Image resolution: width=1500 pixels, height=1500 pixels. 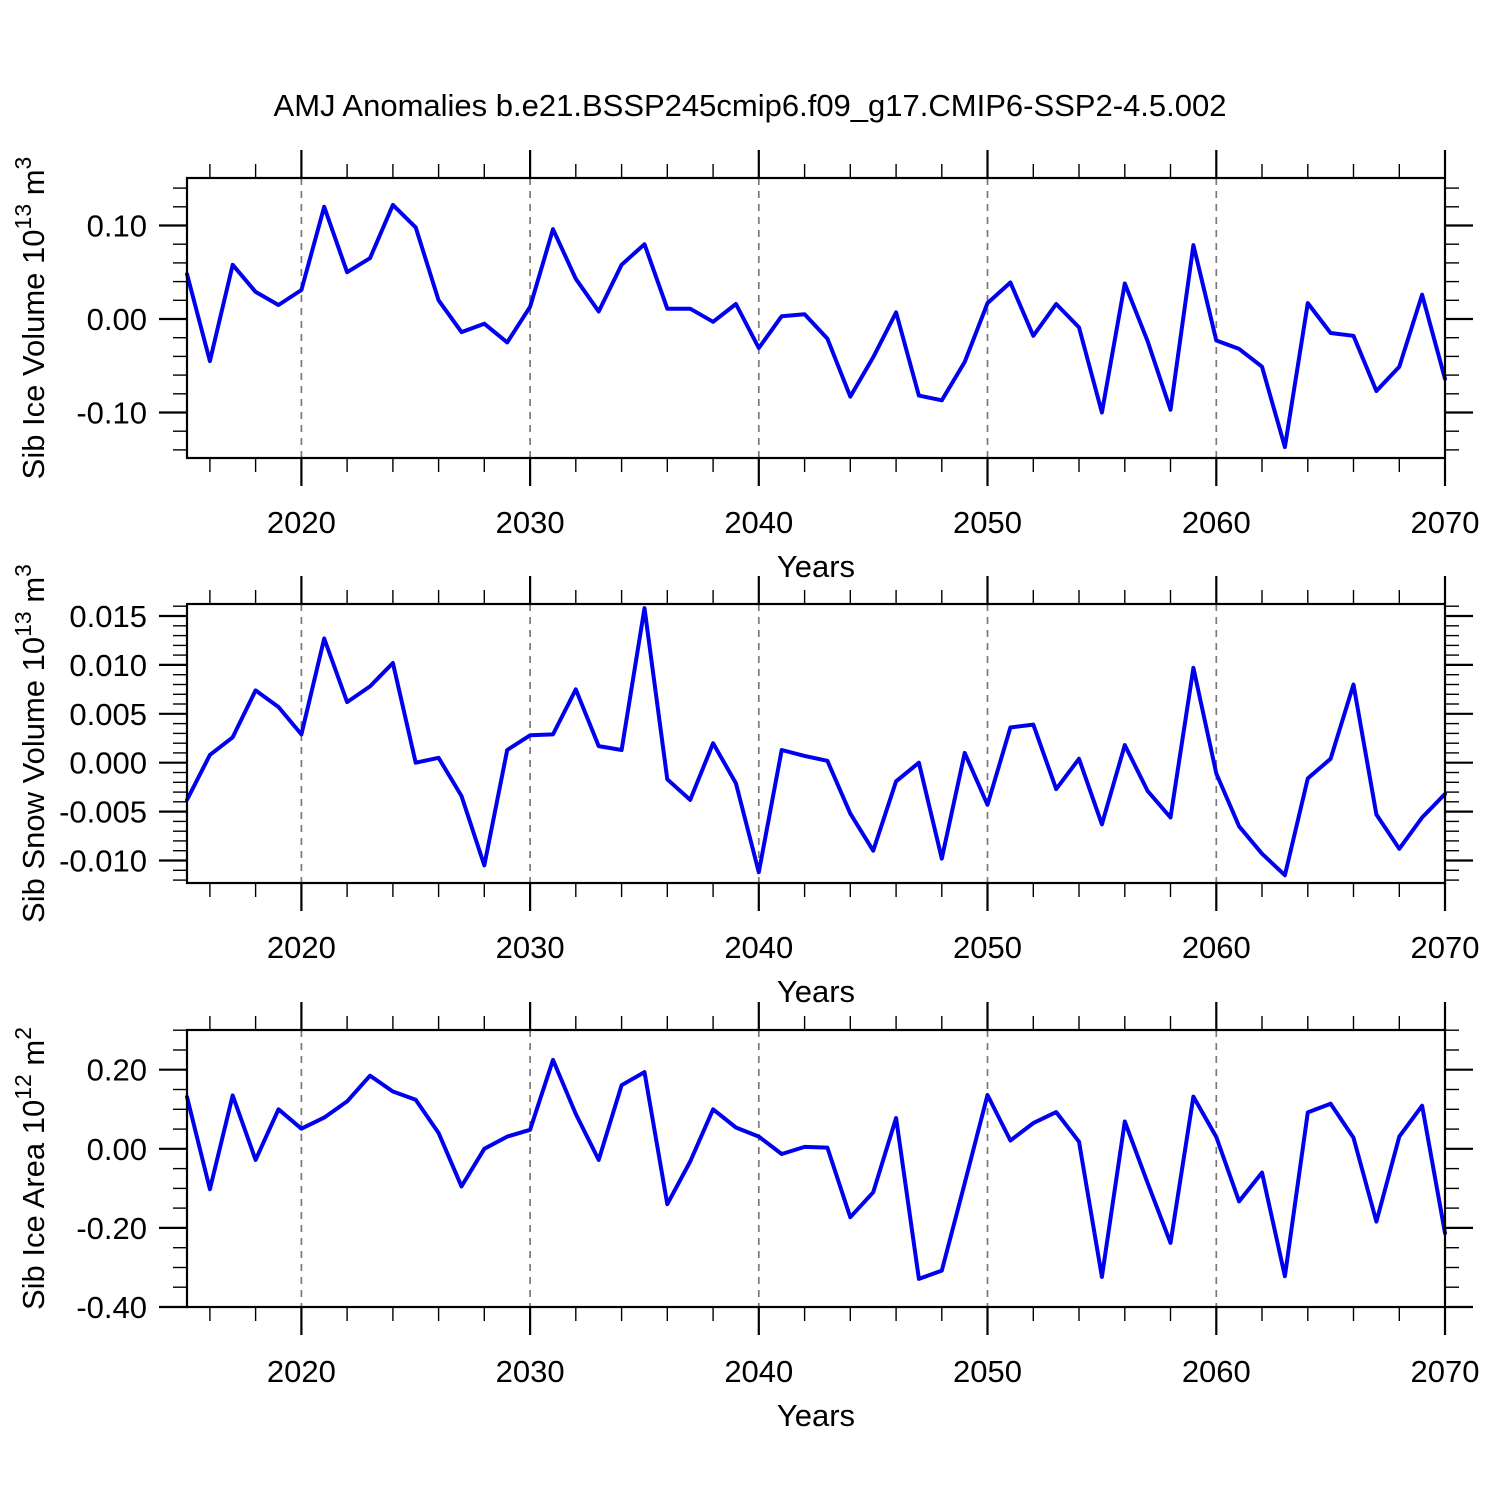 I want to click on y-tick-label: 0.000, so click(x=108, y=763).